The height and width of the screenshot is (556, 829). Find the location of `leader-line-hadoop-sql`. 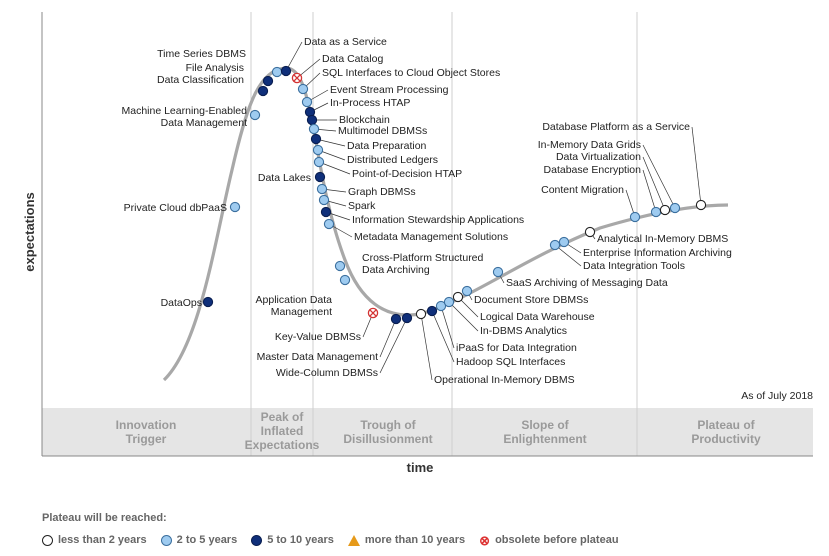

leader-line-hadoop-sql is located at coordinates (443, 336).